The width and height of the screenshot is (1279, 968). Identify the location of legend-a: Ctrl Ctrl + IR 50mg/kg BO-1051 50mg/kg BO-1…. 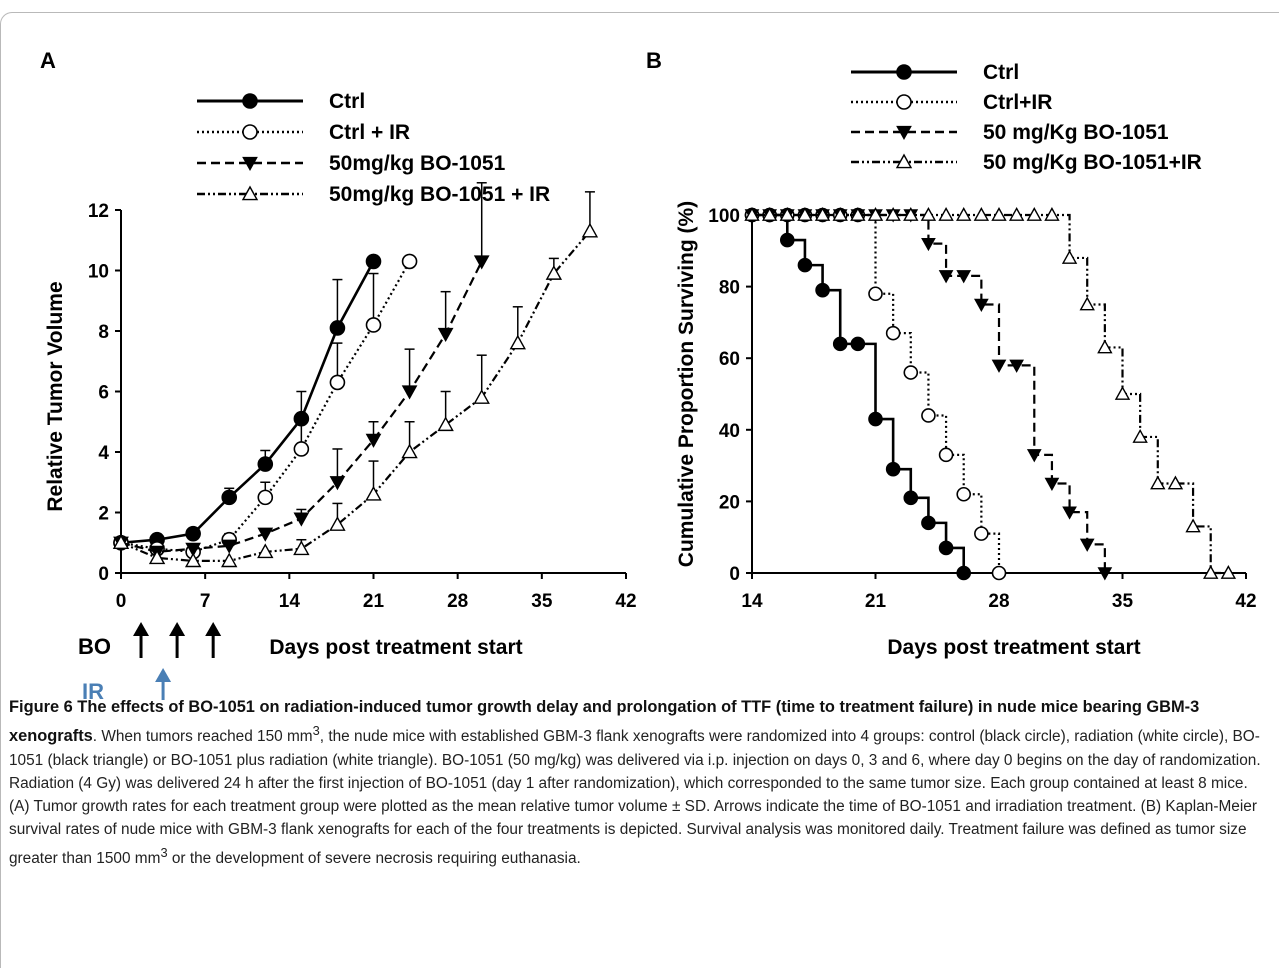
(373, 148).